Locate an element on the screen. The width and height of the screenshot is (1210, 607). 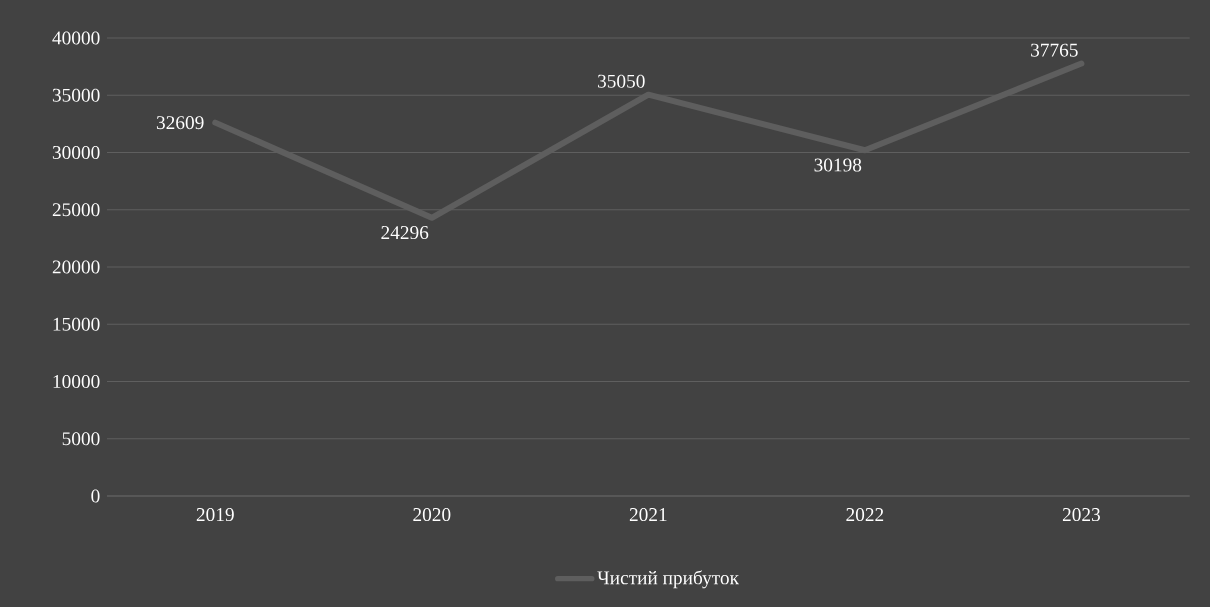
y-tick-label: 35000 is located at coordinates (76, 95).